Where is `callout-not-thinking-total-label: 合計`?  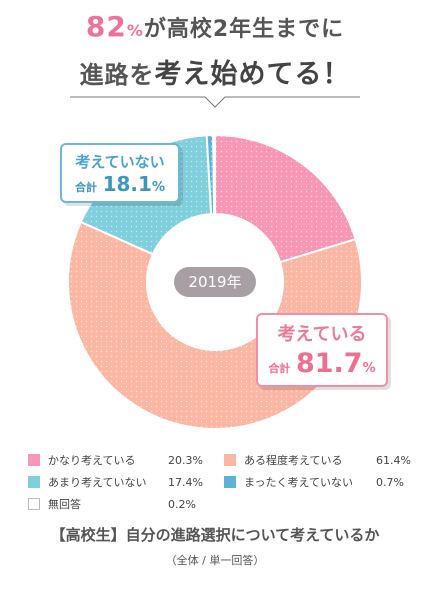 callout-not-thinking-total-label: 合計 is located at coordinates (86, 187).